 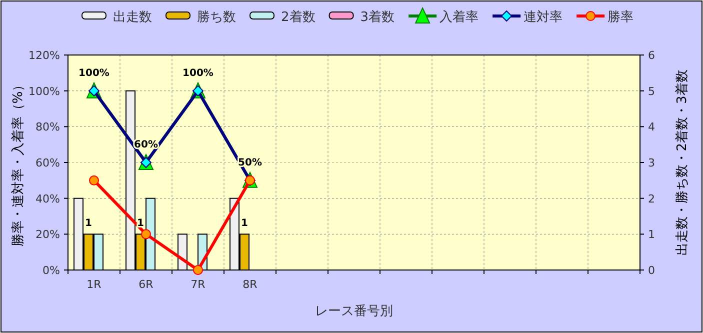 I want to click on y-tick-label: 0%, so click(x=51, y=270).